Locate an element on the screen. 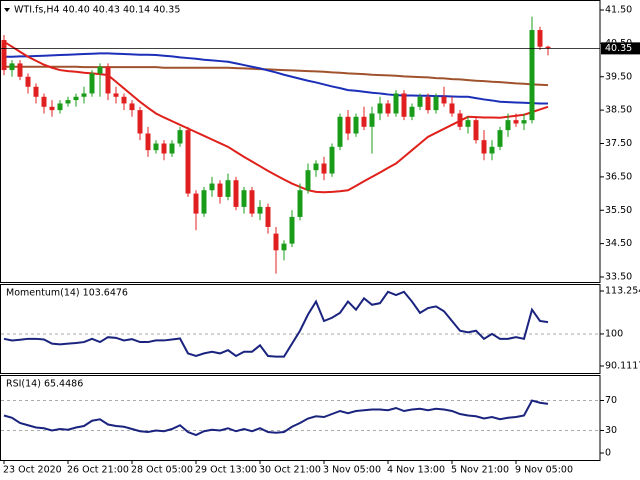 Image resolution: width=640 pixels, height=480 pixels. x-tick-label: 4 Nov 13:00 is located at coordinates (416, 470).